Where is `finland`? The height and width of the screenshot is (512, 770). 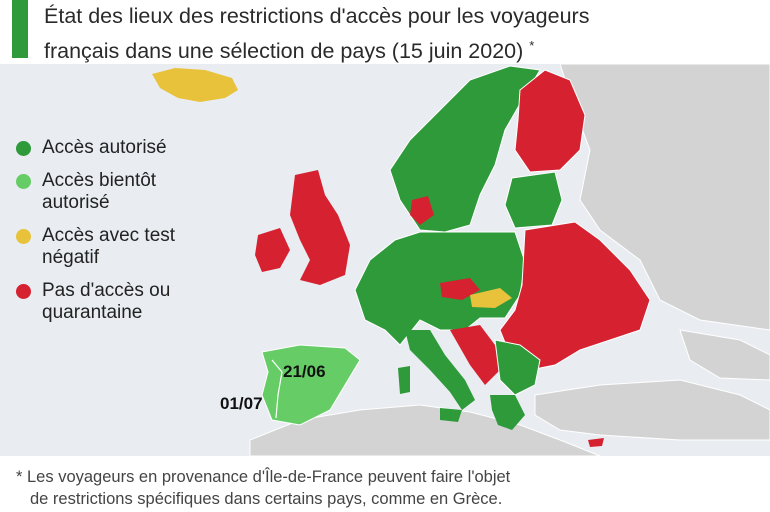
finland is located at coordinates (550, 121).